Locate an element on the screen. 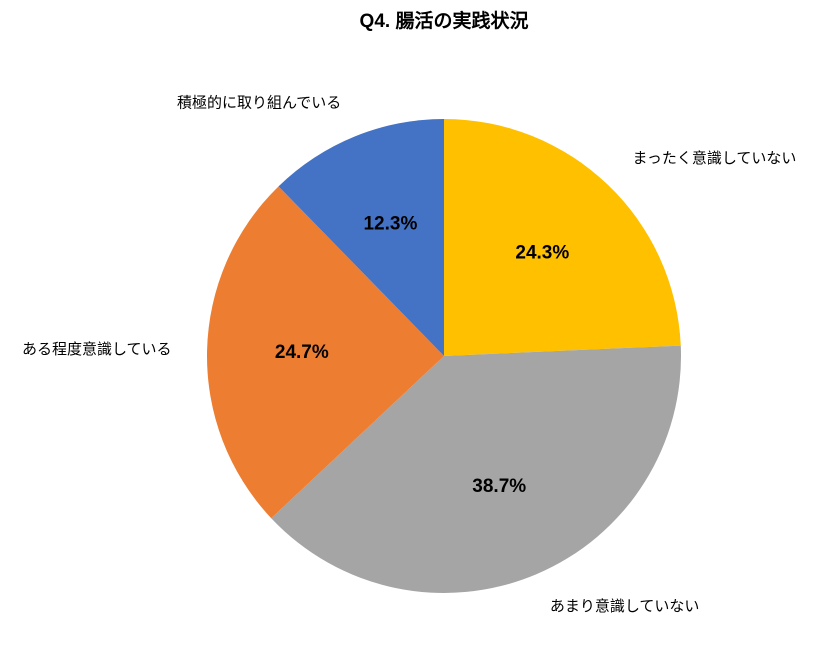  category-label: あまり意識していない is located at coordinates (625, 606).